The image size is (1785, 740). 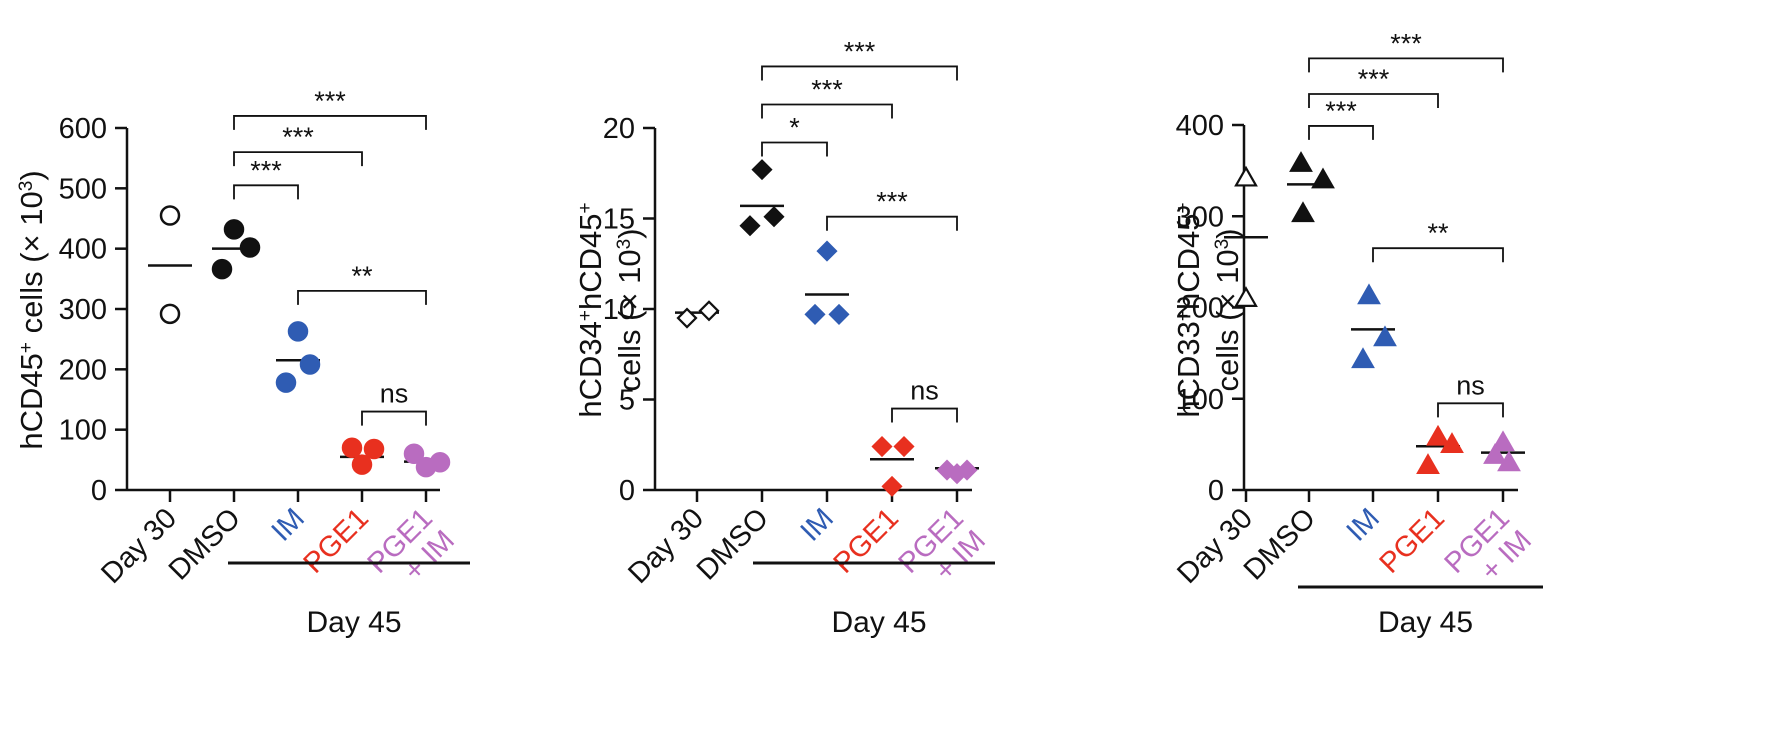 I want to click on y-tick-label: 15, so click(x=619, y=220).